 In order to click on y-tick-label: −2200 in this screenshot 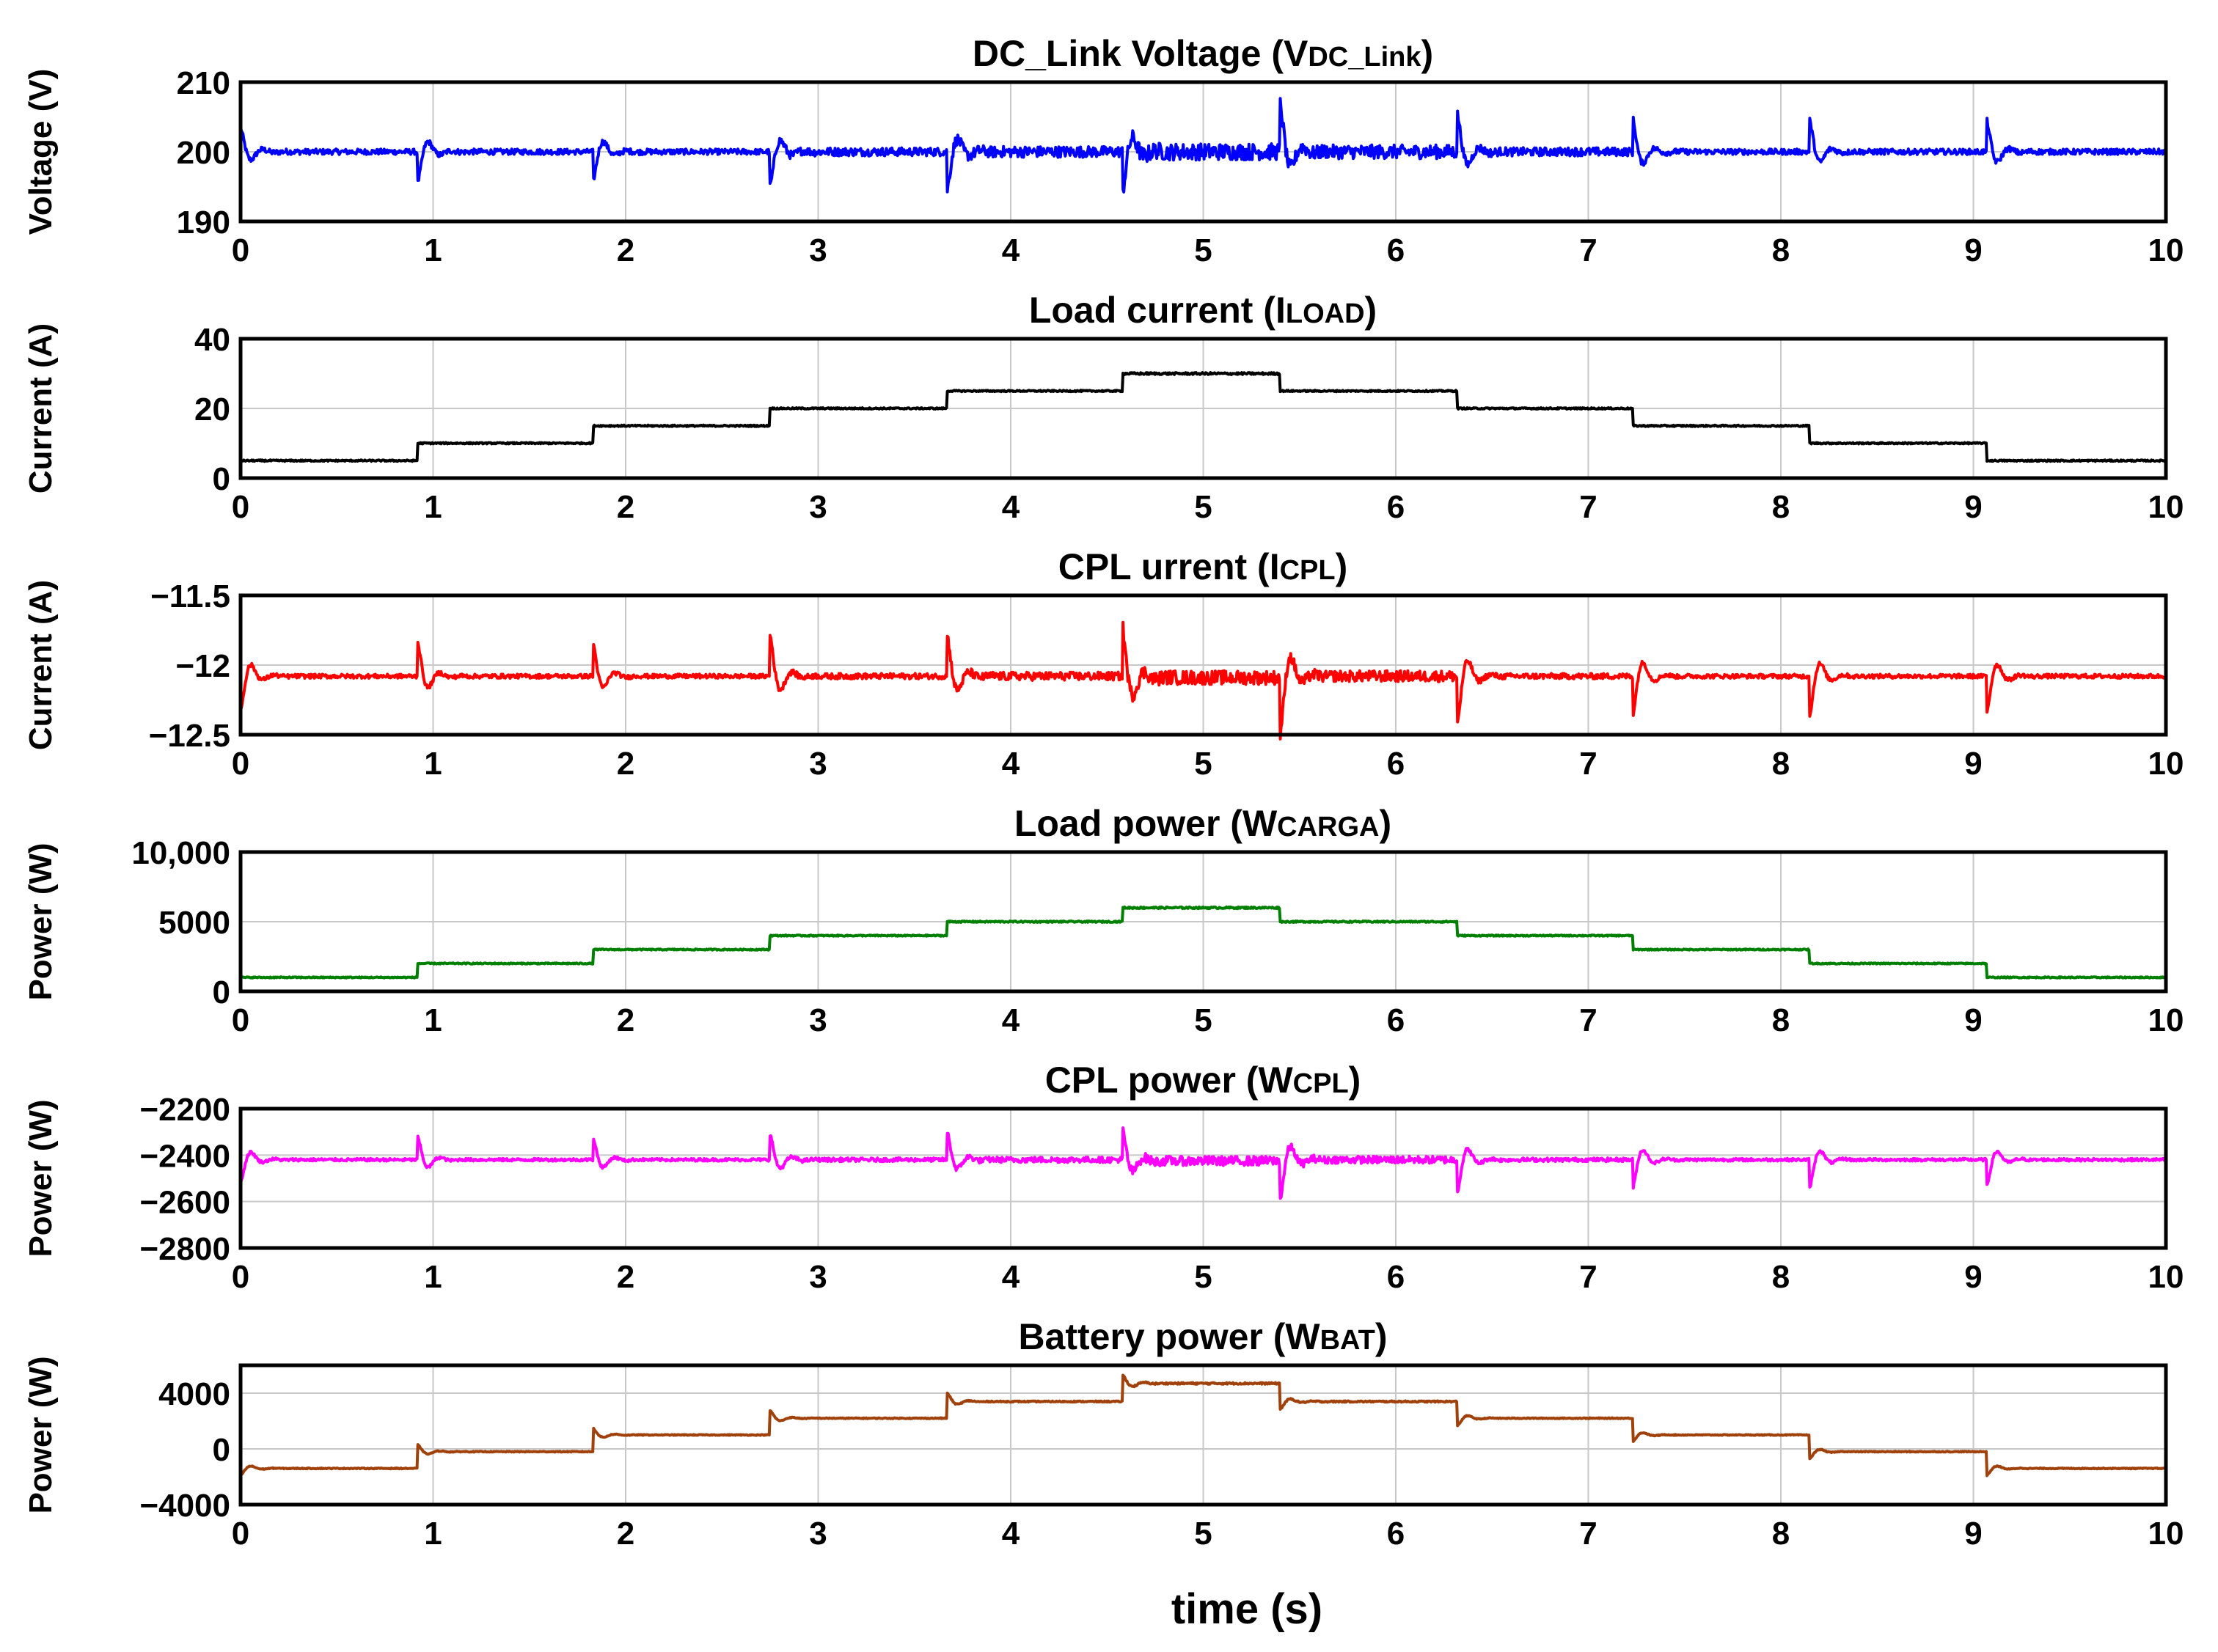, I will do `click(184, 1110)`.